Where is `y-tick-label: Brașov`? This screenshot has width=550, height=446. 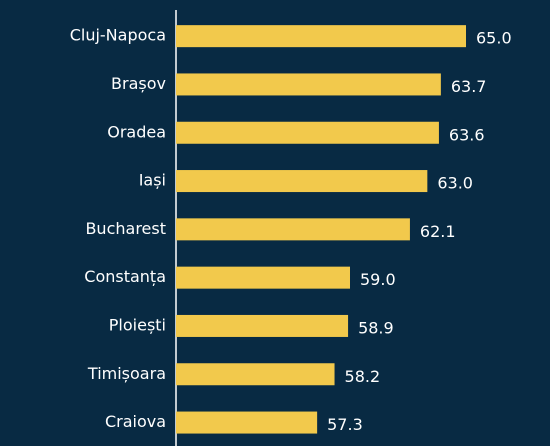
y-tick-label: Brașov is located at coordinates (138, 83).